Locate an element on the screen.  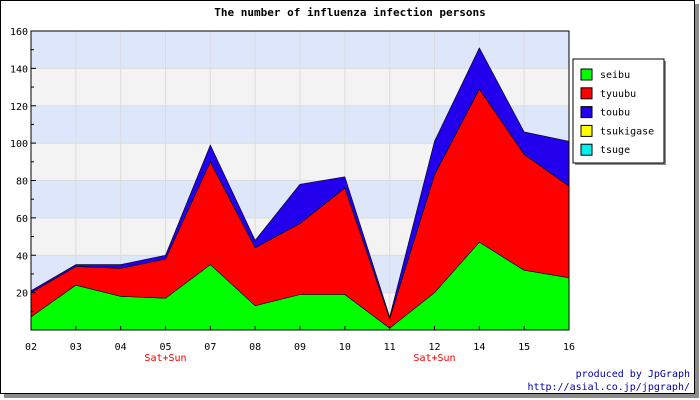
legend-label-tsukigase: tsukigase is located at coordinates (627, 131).